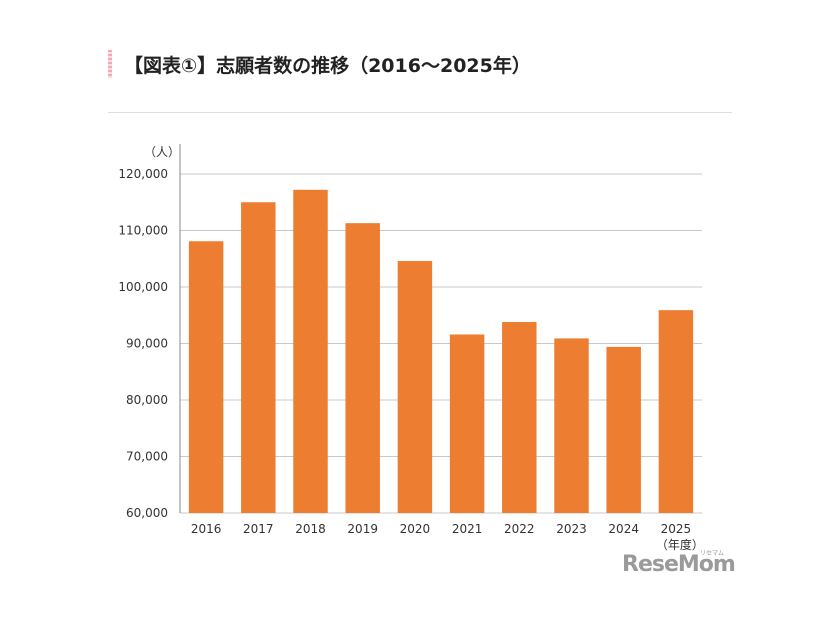  What do you see at coordinates (143, 287) in the screenshot?
I see `y-tick-label: 100,000` at bounding box center [143, 287].